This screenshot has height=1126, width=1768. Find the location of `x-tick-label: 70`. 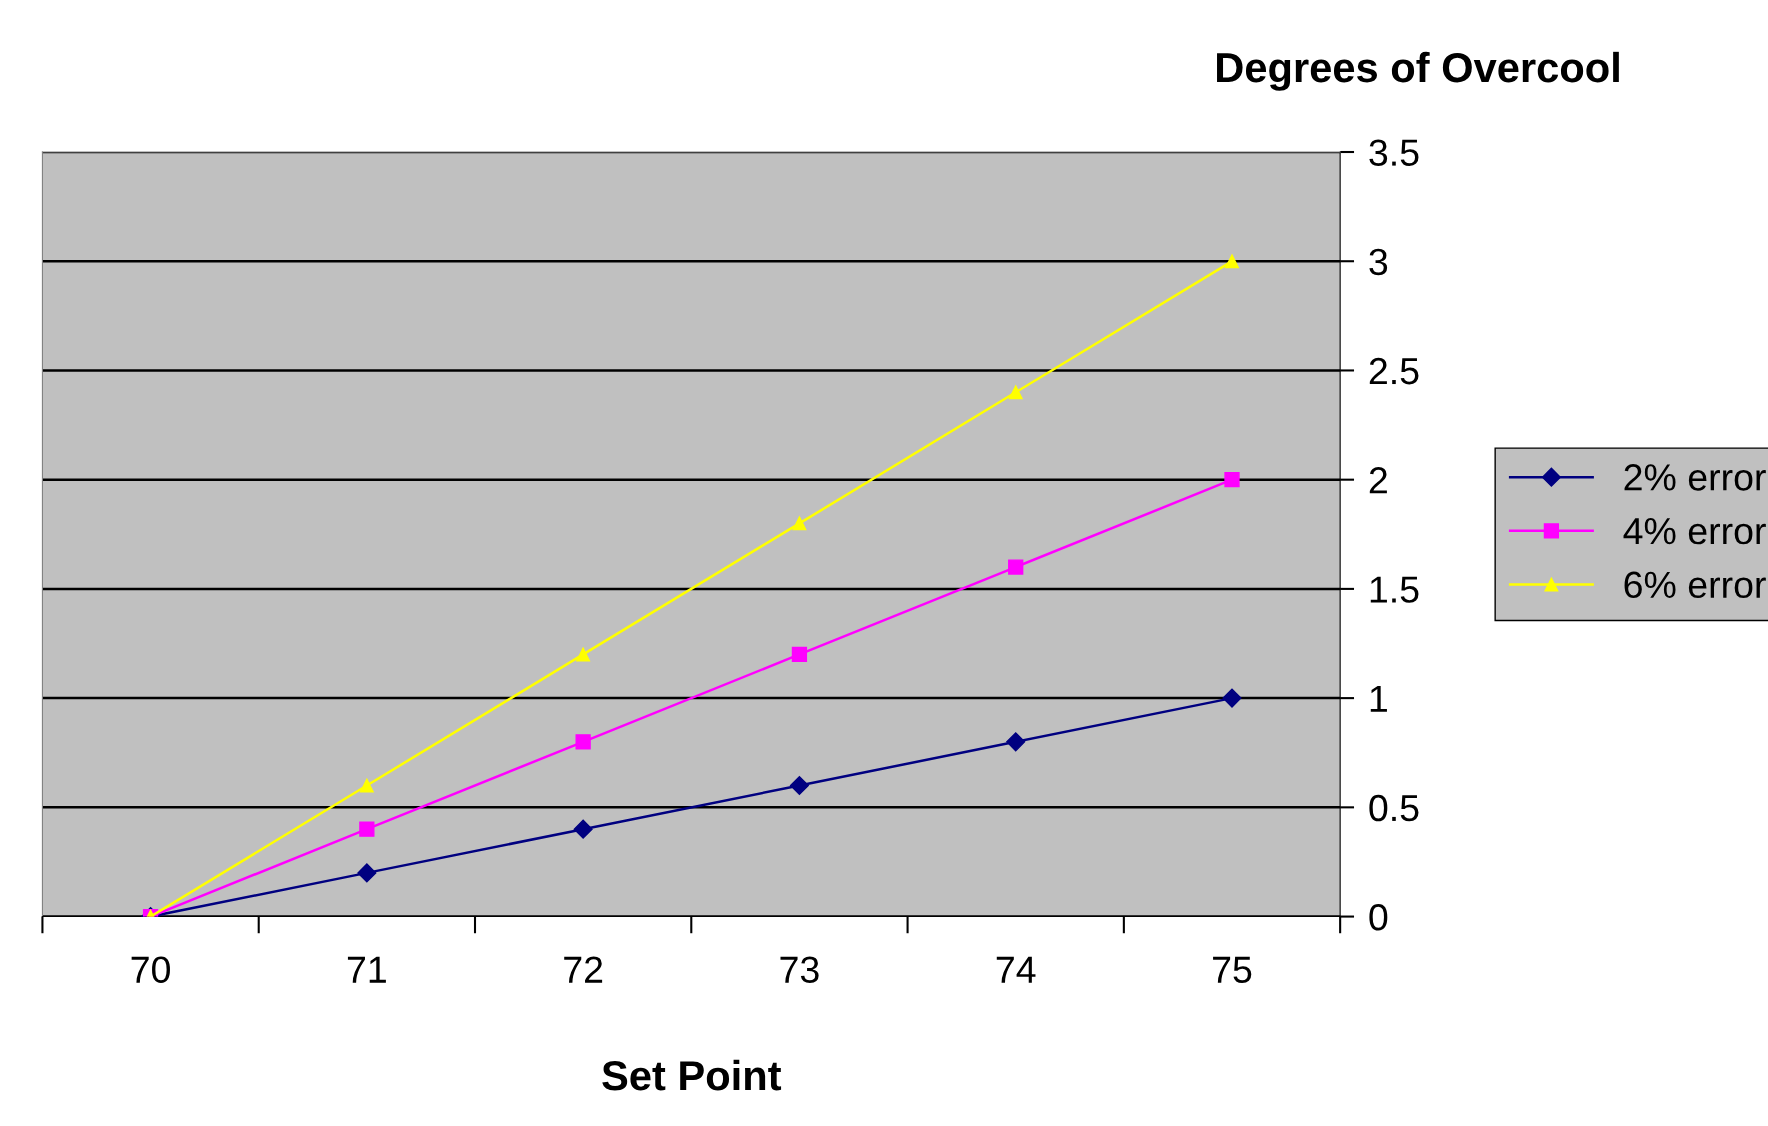

x-tick-label: 70 is located at coordinates (150, 969).